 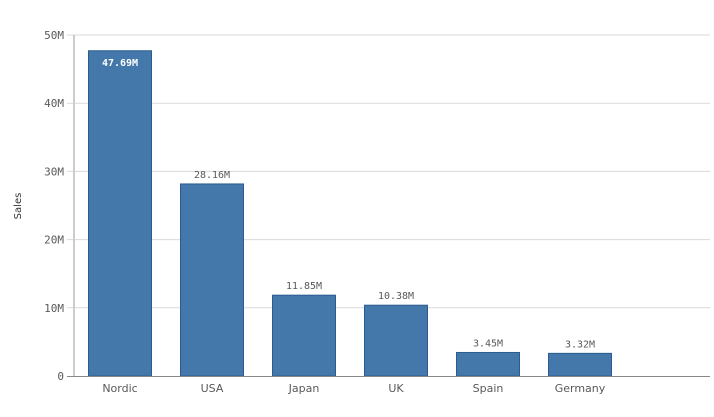 I want to click on bar-japan, so click(x=304, y=335).